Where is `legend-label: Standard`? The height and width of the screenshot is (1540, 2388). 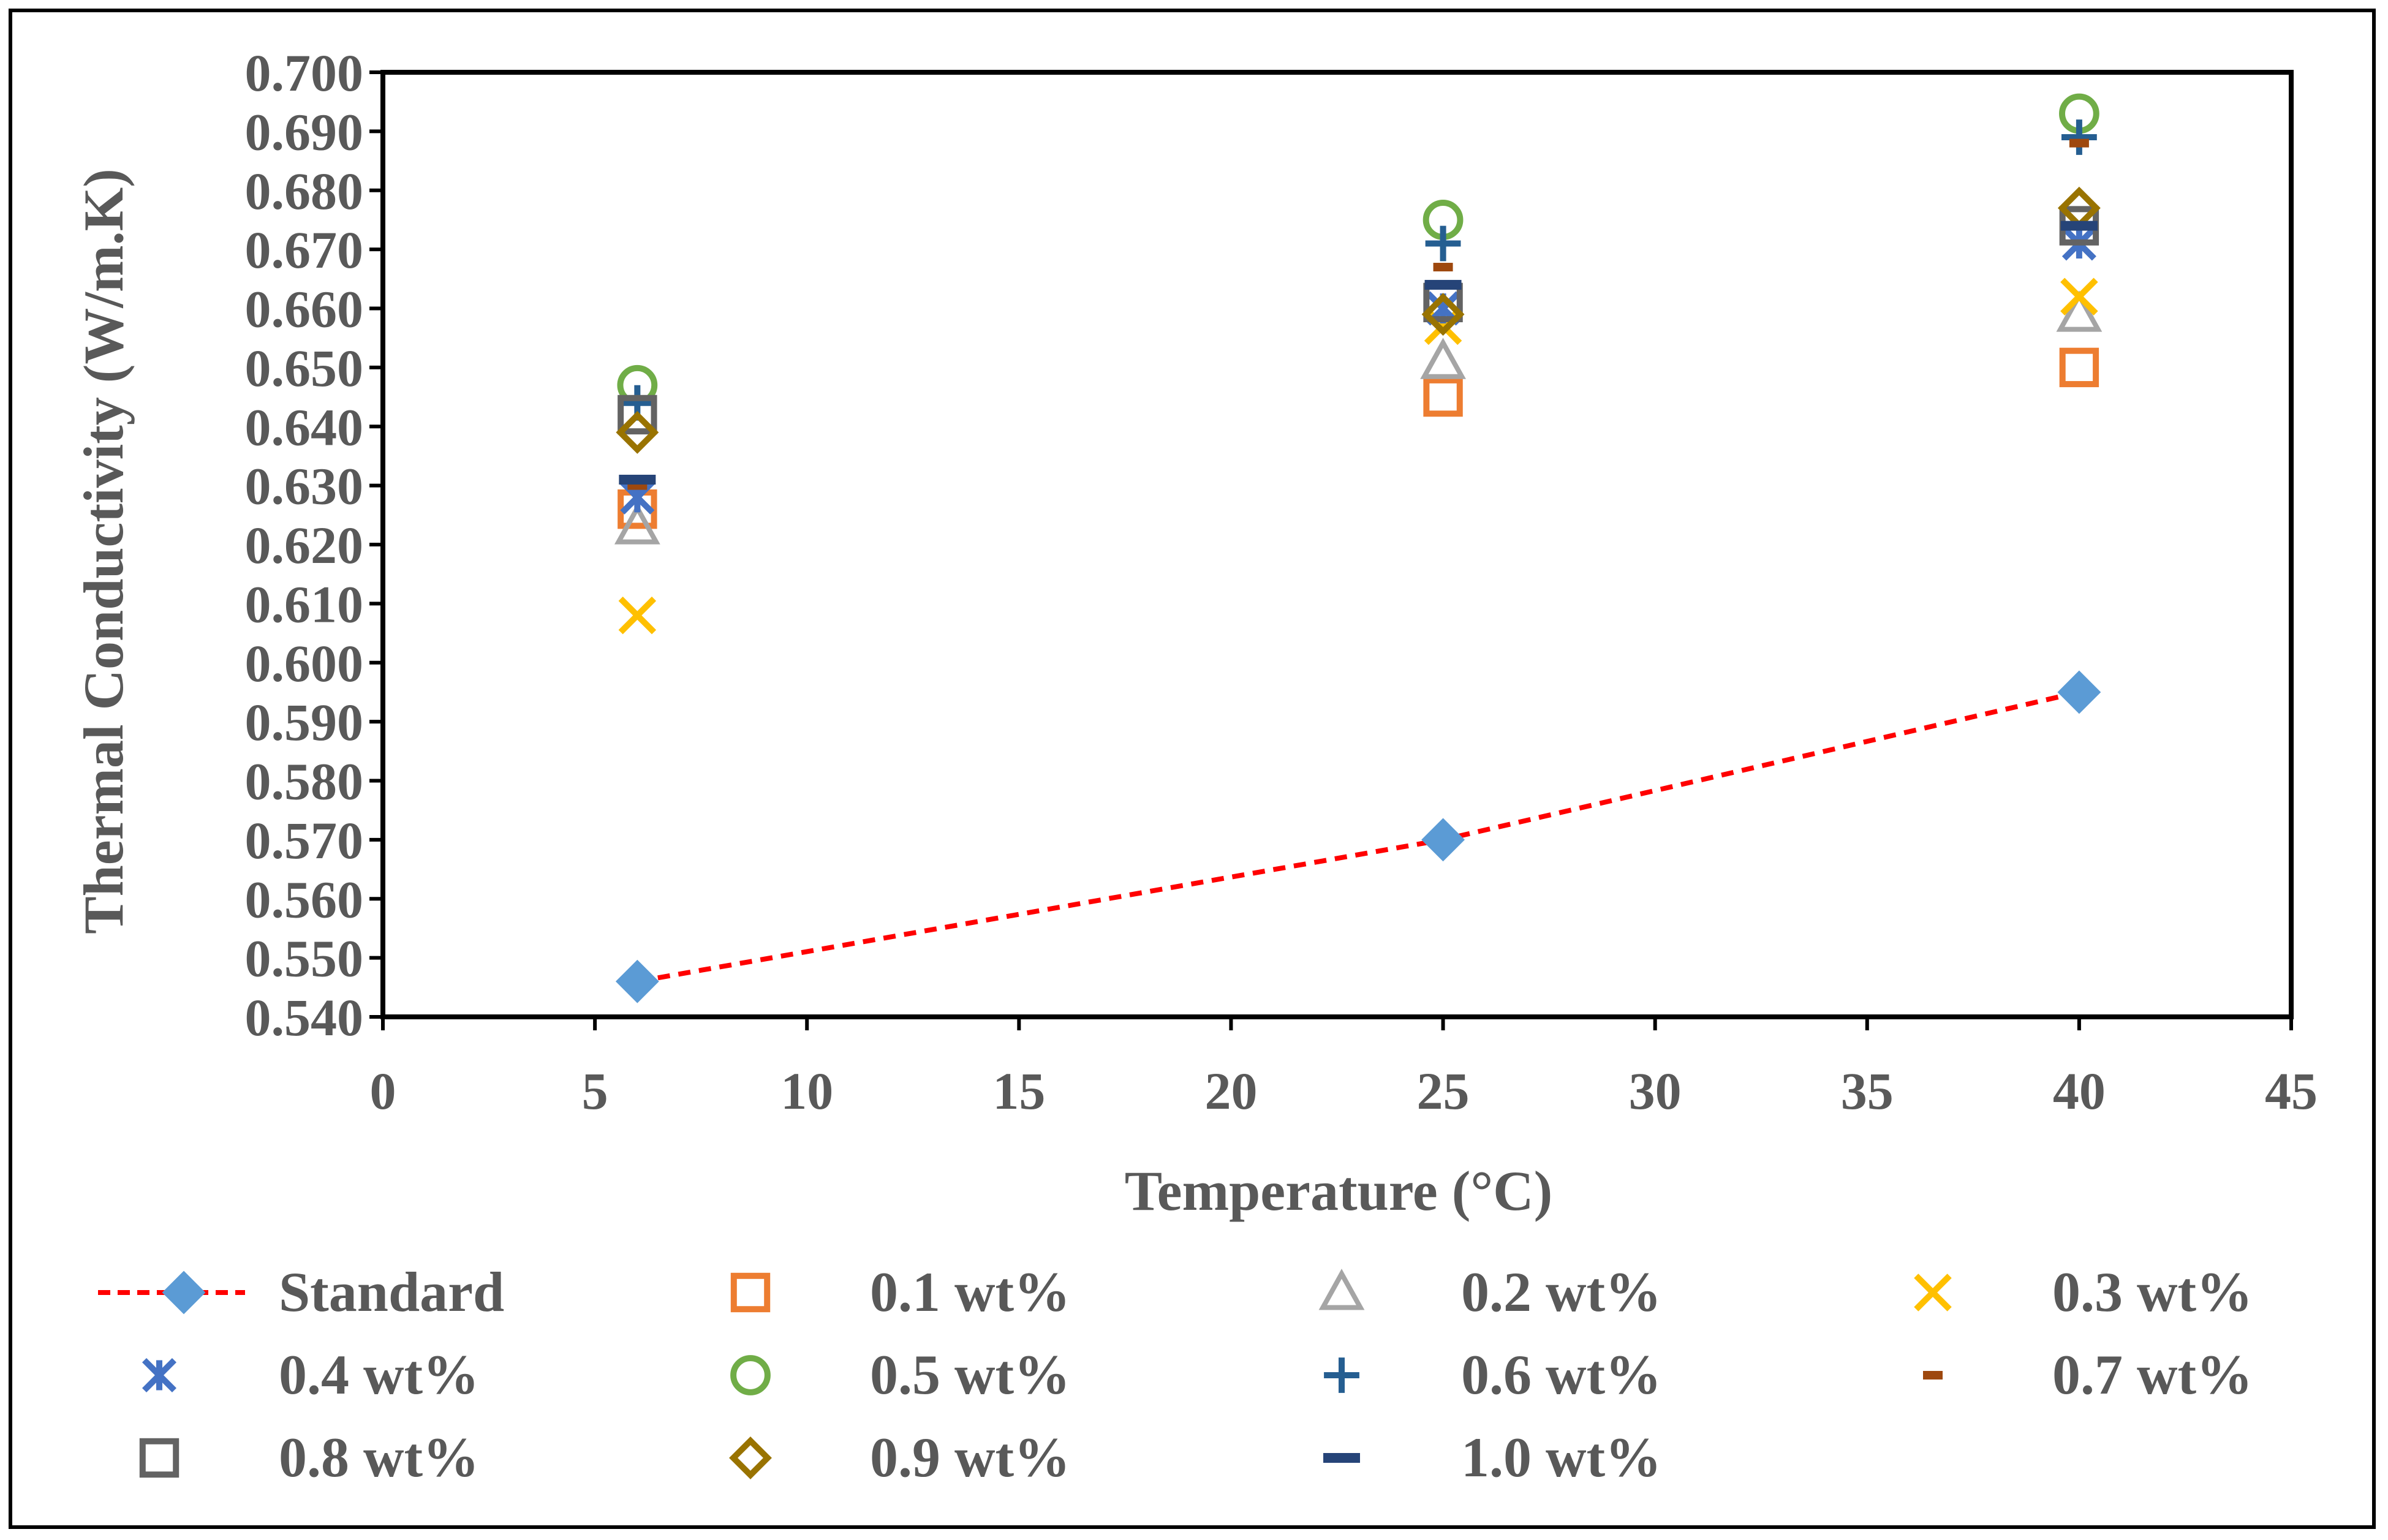
legend-label: Standard is located at coordinates (391, 1292).